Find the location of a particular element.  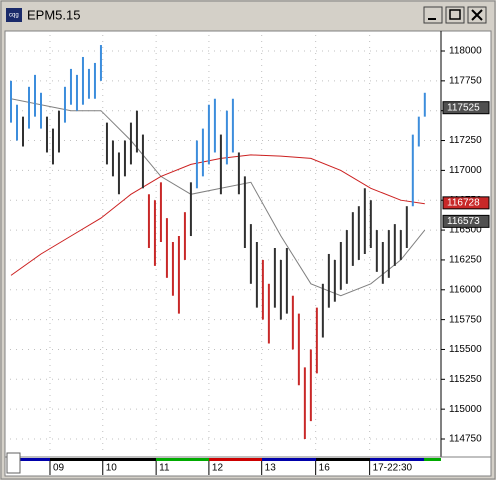

window-title: EPM5.15 is located at coordinates (53, 14).